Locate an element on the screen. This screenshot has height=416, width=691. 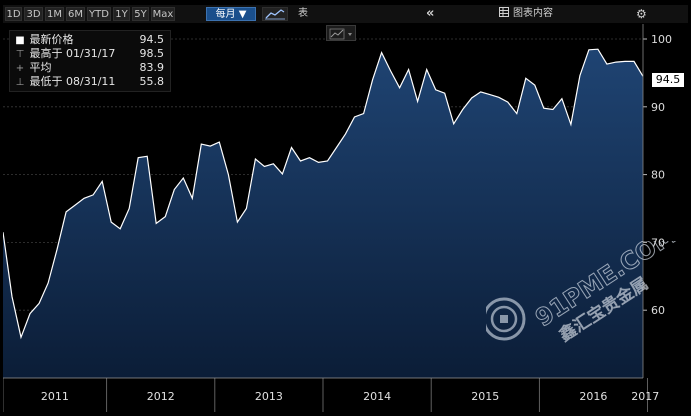
watermark-logo: 91PME.COM 鑫汇宝贵金属 is located at coordinates (584, 294).